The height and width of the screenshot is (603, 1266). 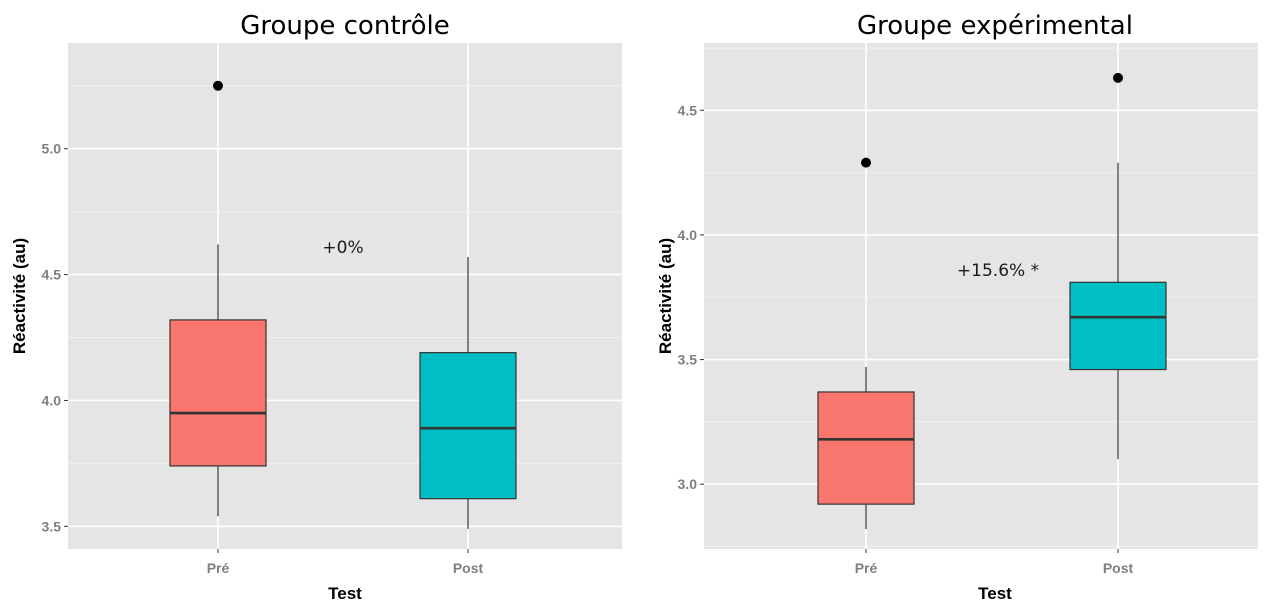 What do you see at coordinates (994, 562) in the screenshot?
I see `x-ticks-experimental: Pré Post` at bounding box center [994, 562].